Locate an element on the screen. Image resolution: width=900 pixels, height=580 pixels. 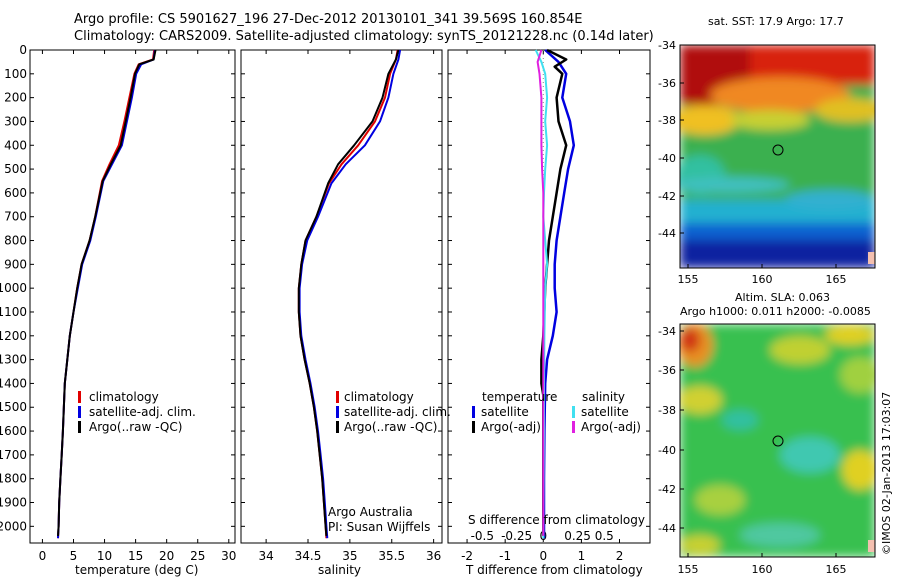
legend-diff-temperature: temperature satellite Argo(-adj) is located at coordinates (514, 412).